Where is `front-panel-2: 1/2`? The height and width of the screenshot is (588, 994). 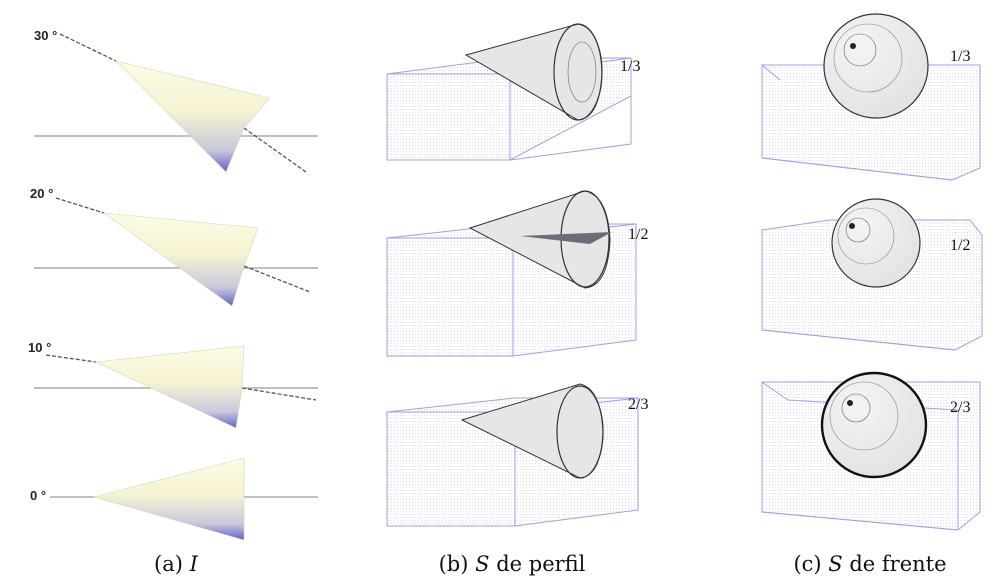 front-panel-2: 1/2 is located at coordinates (872, 274).